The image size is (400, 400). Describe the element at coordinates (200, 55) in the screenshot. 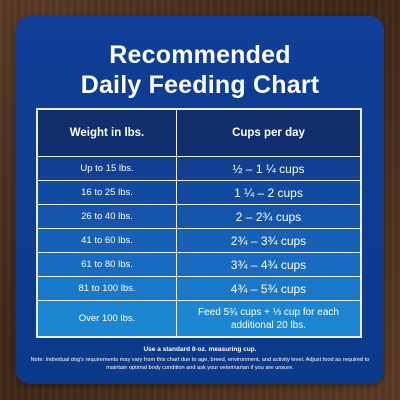

I see `title-line-1: Recommended` at that location.